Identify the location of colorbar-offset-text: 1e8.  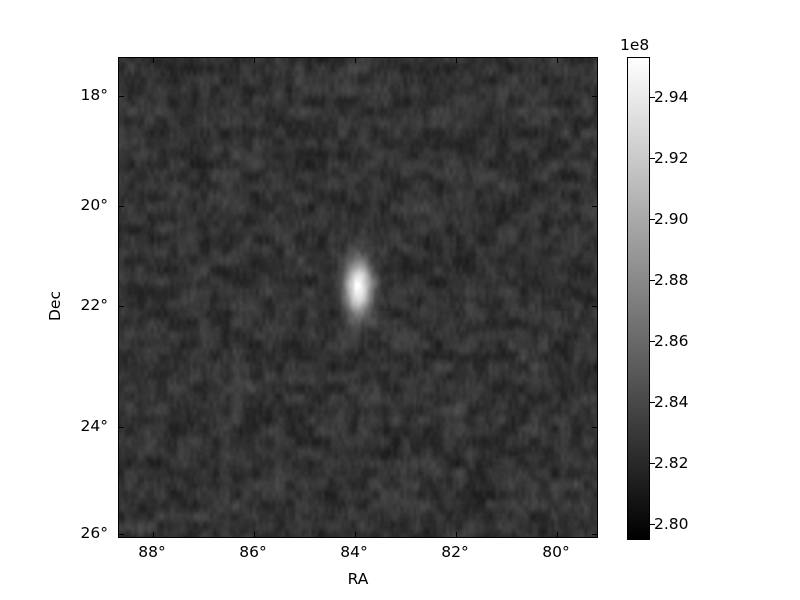
(635, 45).